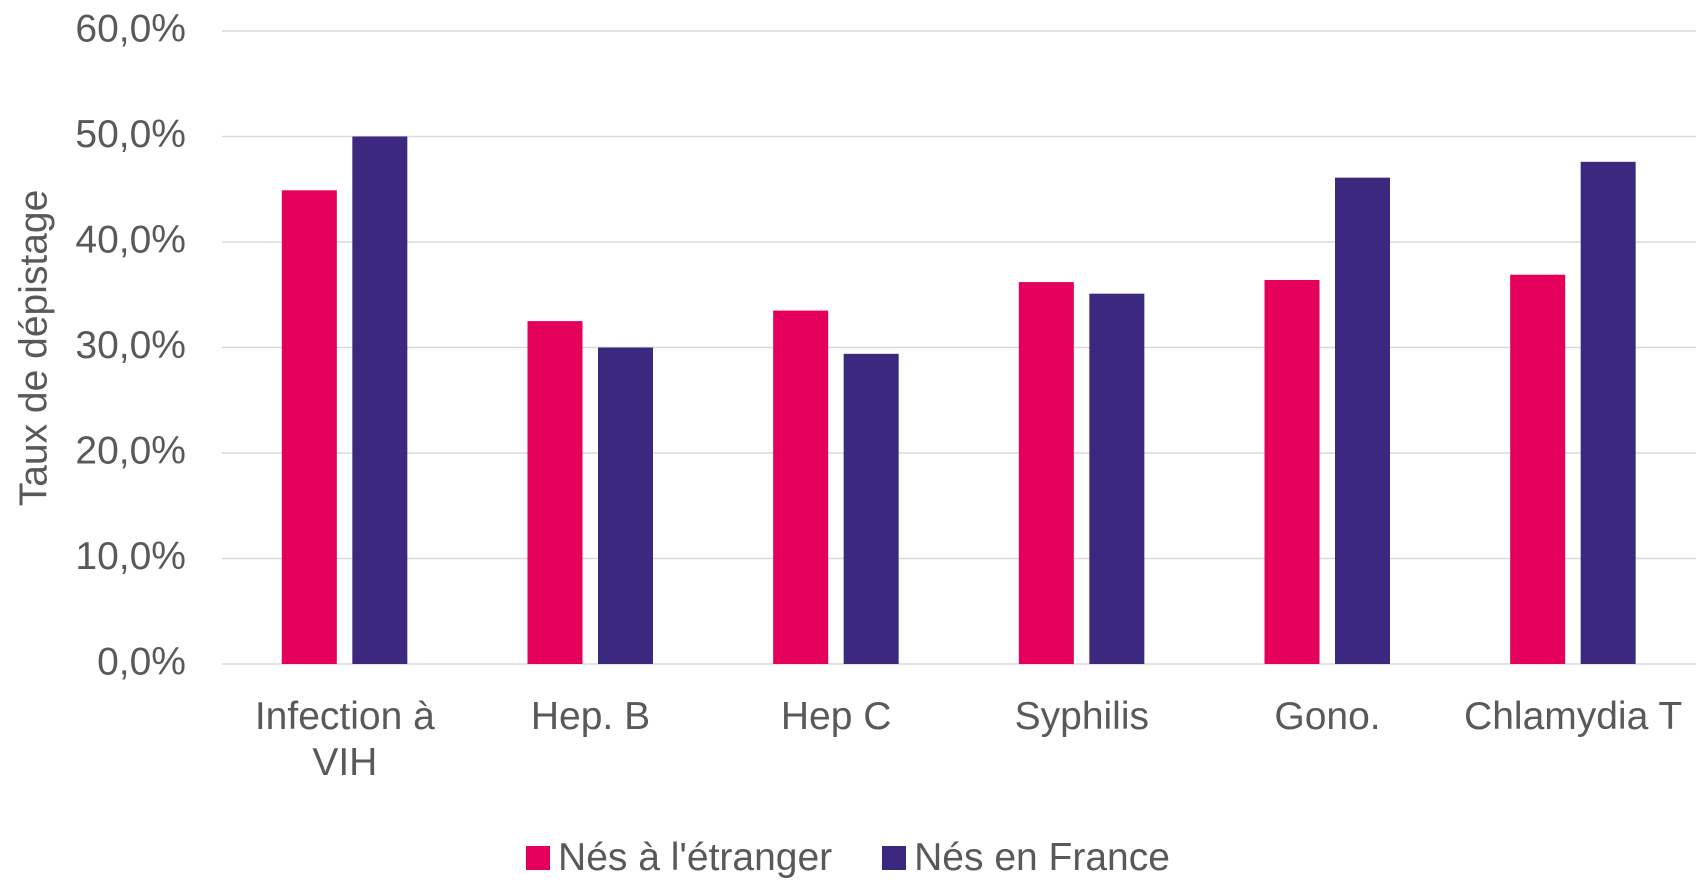  Describe the element at coordinates (590, 716) in the screenshot. I see `x-tick-label: Hep. B` at that location.